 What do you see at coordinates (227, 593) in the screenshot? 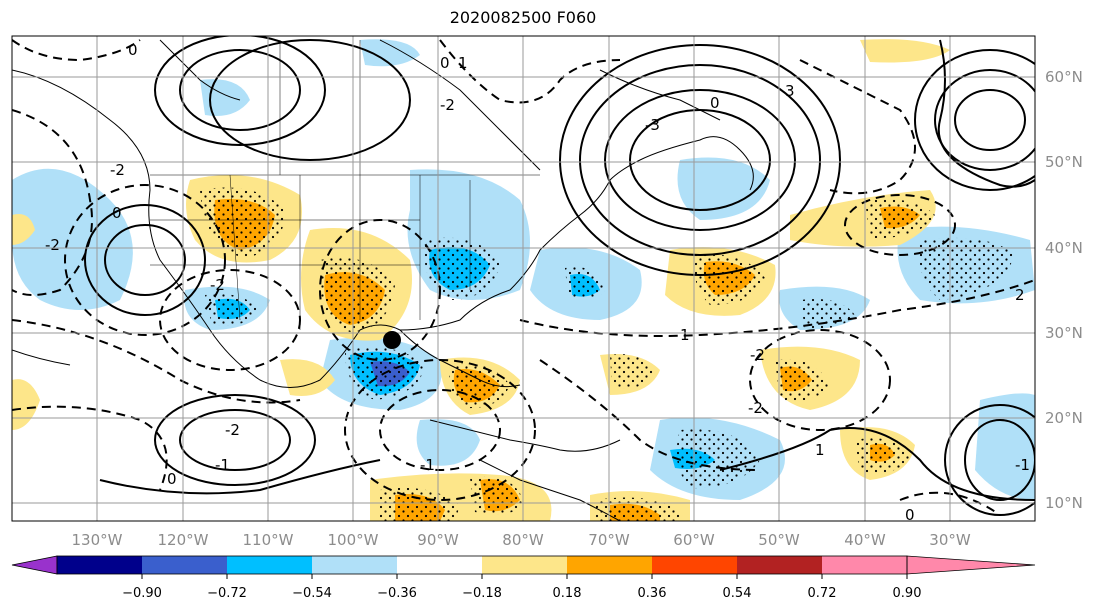
I see `colorbar-tick-label: −0.72` at bounding box center [227, 593].